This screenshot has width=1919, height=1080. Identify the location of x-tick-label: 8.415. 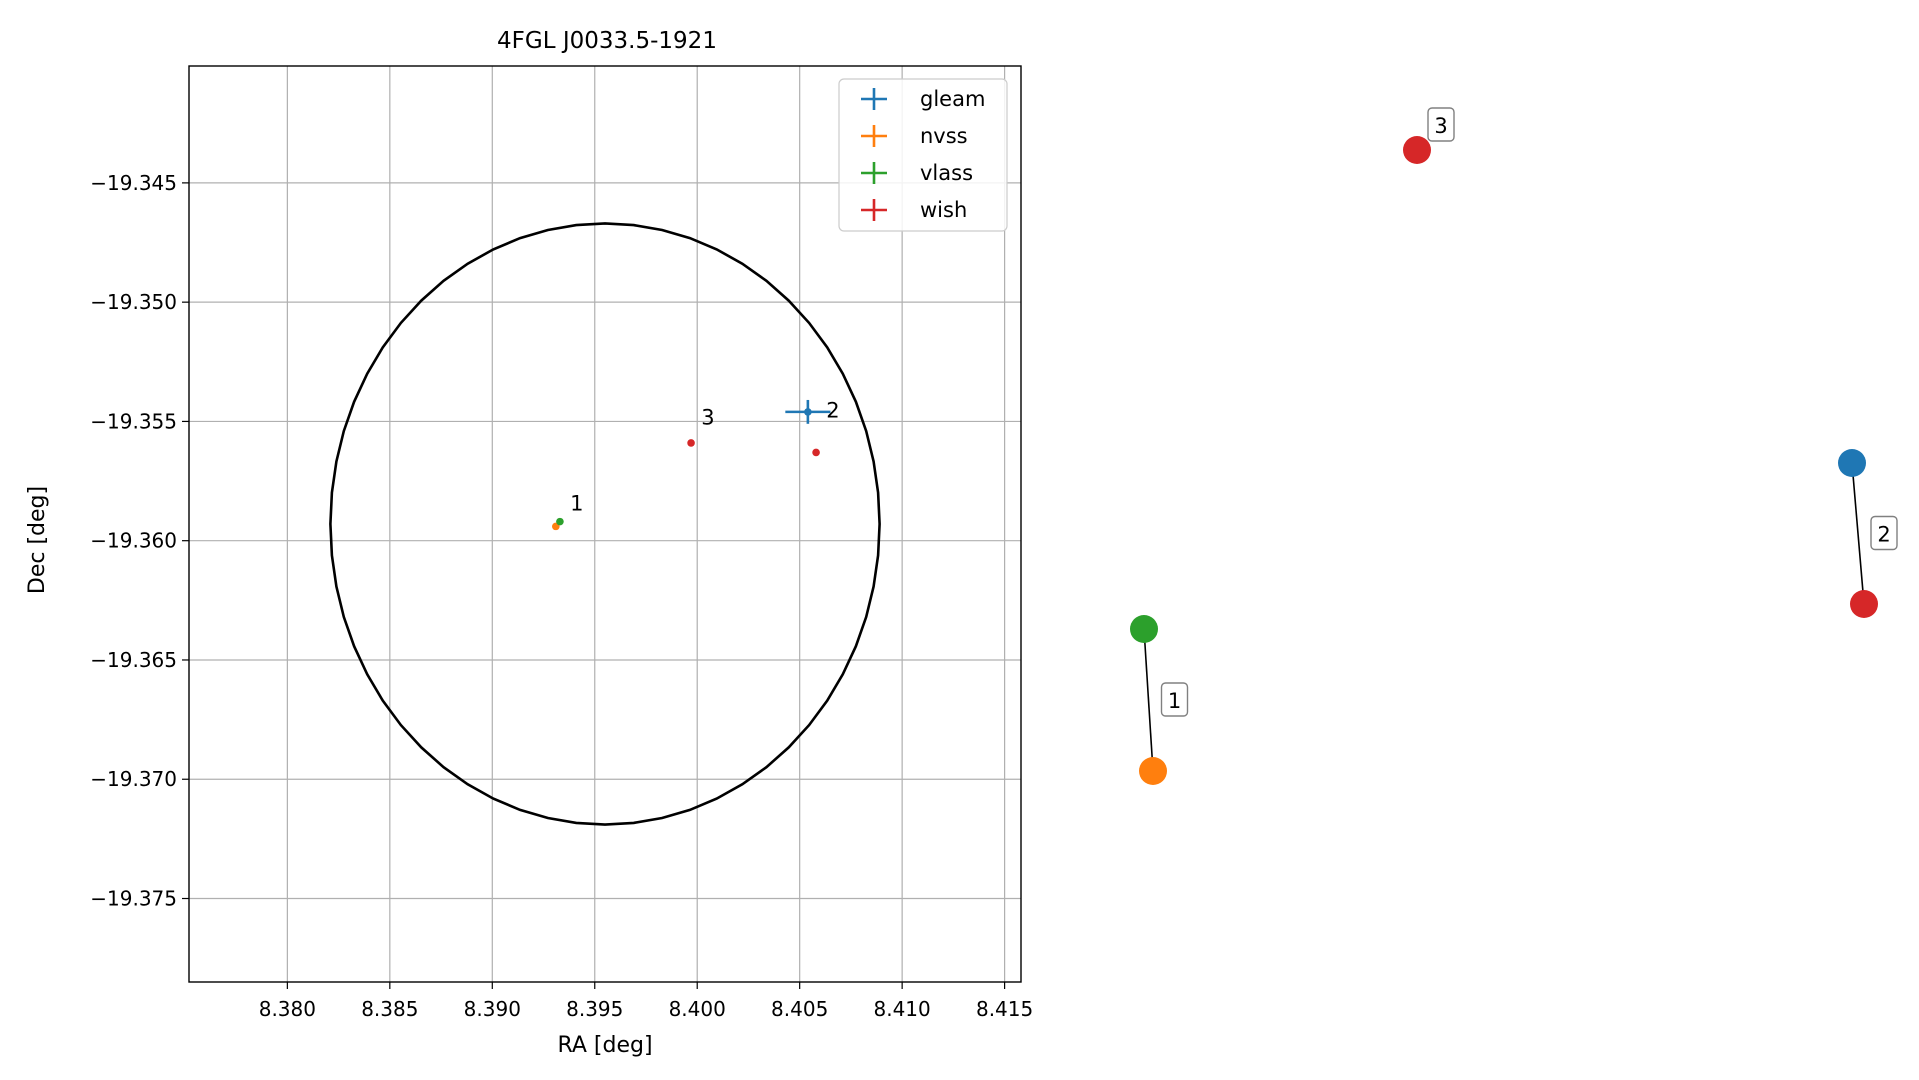
(1004, 1009).